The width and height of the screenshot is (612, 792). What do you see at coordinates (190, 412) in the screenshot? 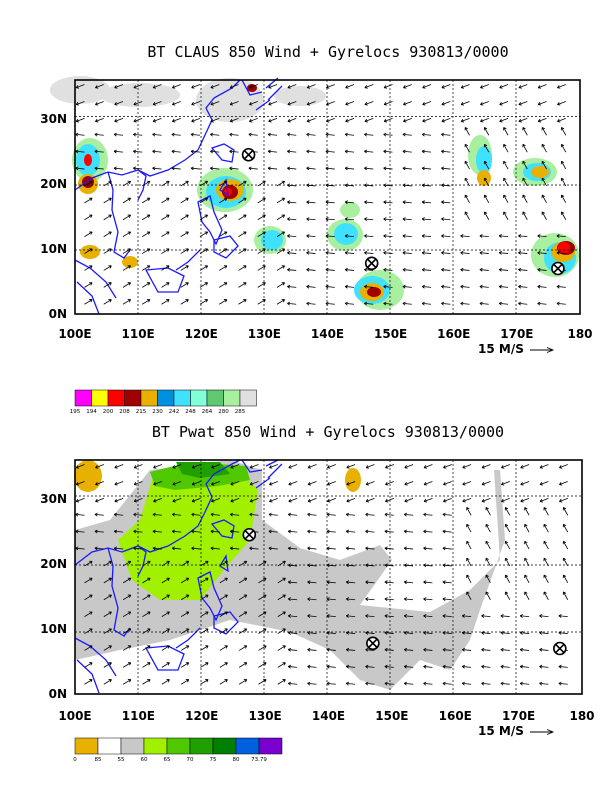
I see `colorbar-label: 248` at bounding box center [190, 412].